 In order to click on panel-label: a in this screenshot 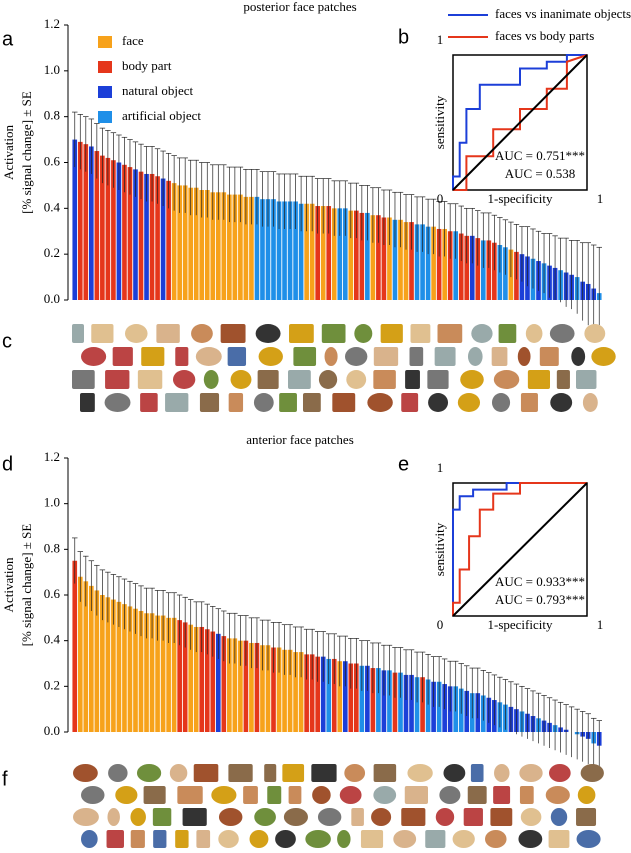, I will do `click(8, 39)`.